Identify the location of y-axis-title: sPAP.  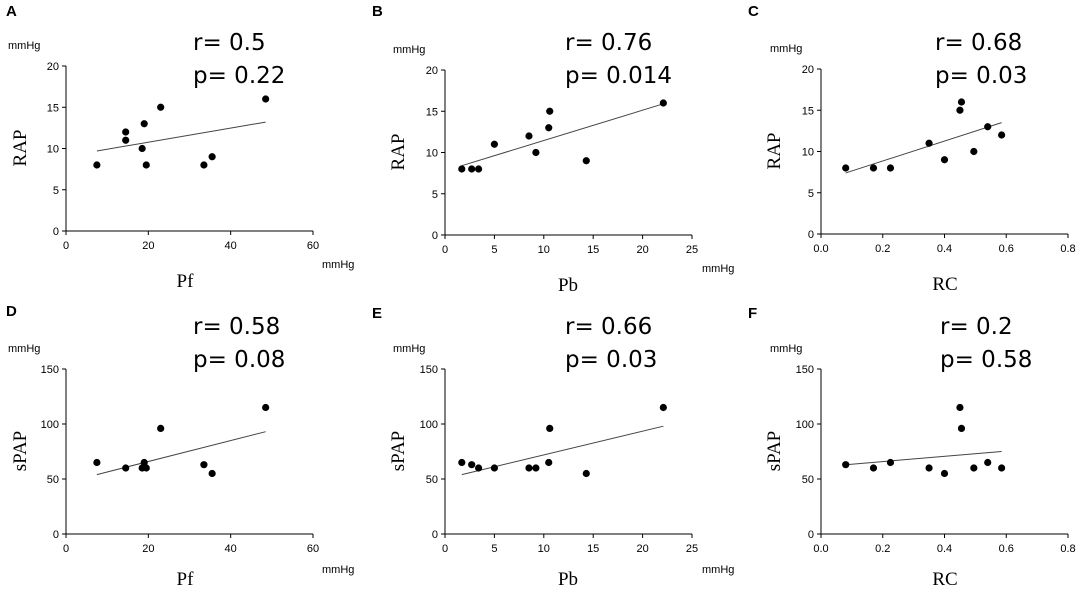
(774, 451).